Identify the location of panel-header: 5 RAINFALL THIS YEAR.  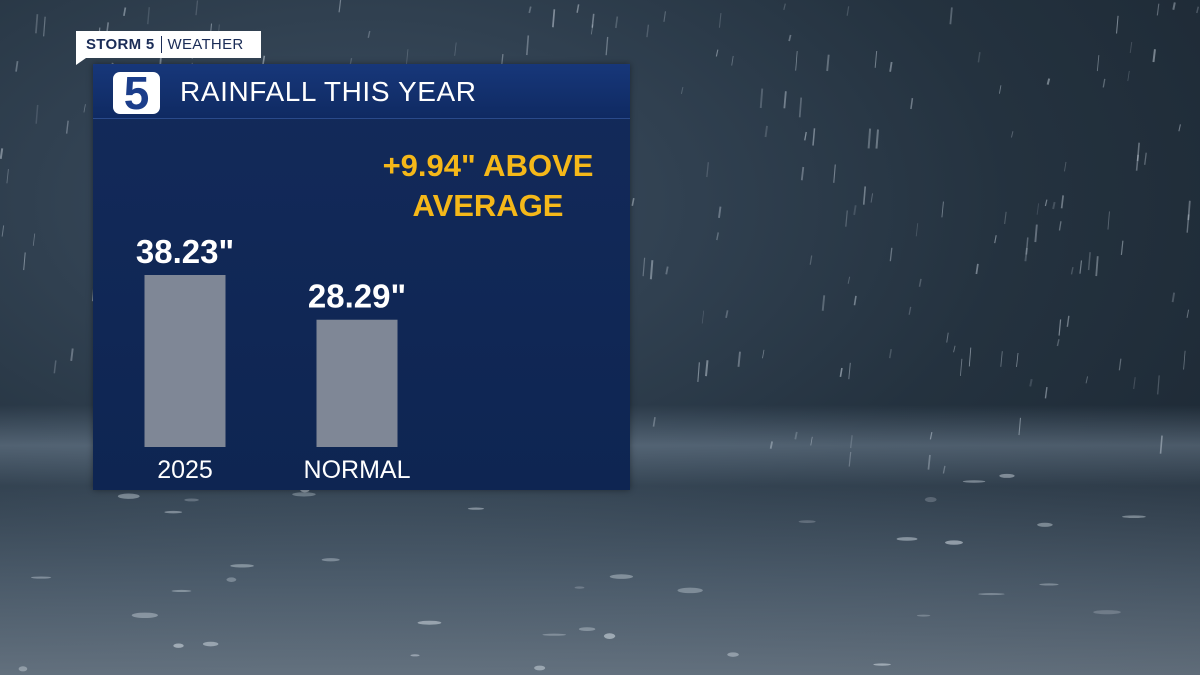
(361, 91).